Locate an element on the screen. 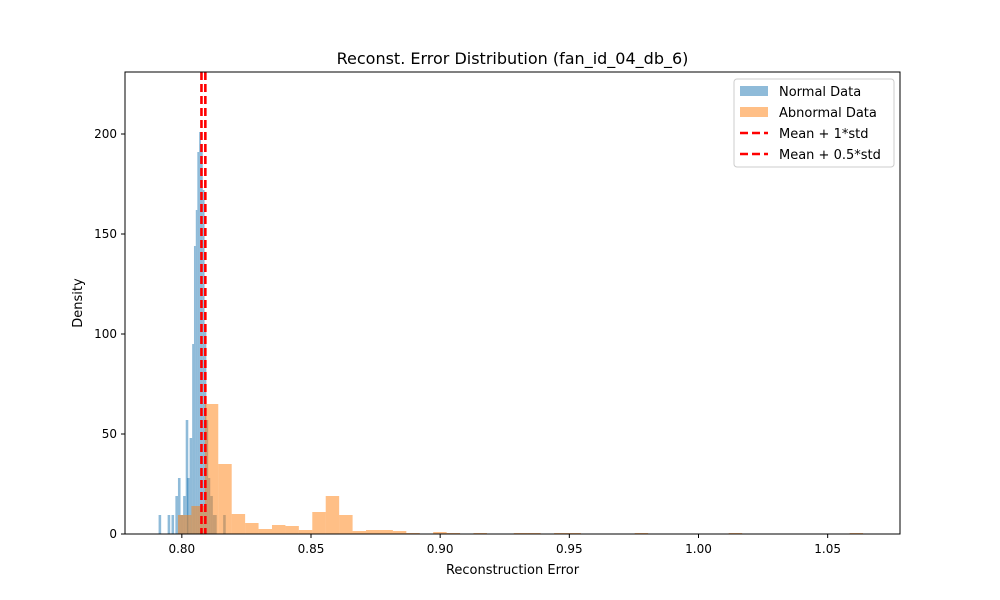  legend-frame is located at coordinates (814, 123).